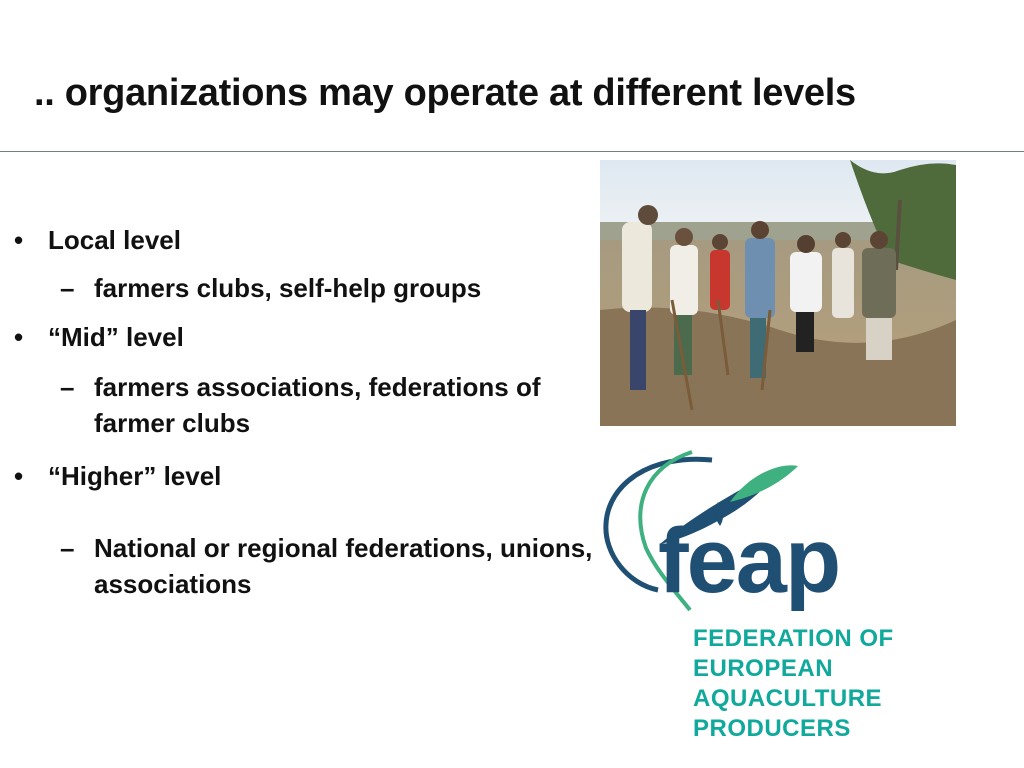  Describe the element at coordinates (512, 151) in the screenshot. I see `title-divider` at that location.